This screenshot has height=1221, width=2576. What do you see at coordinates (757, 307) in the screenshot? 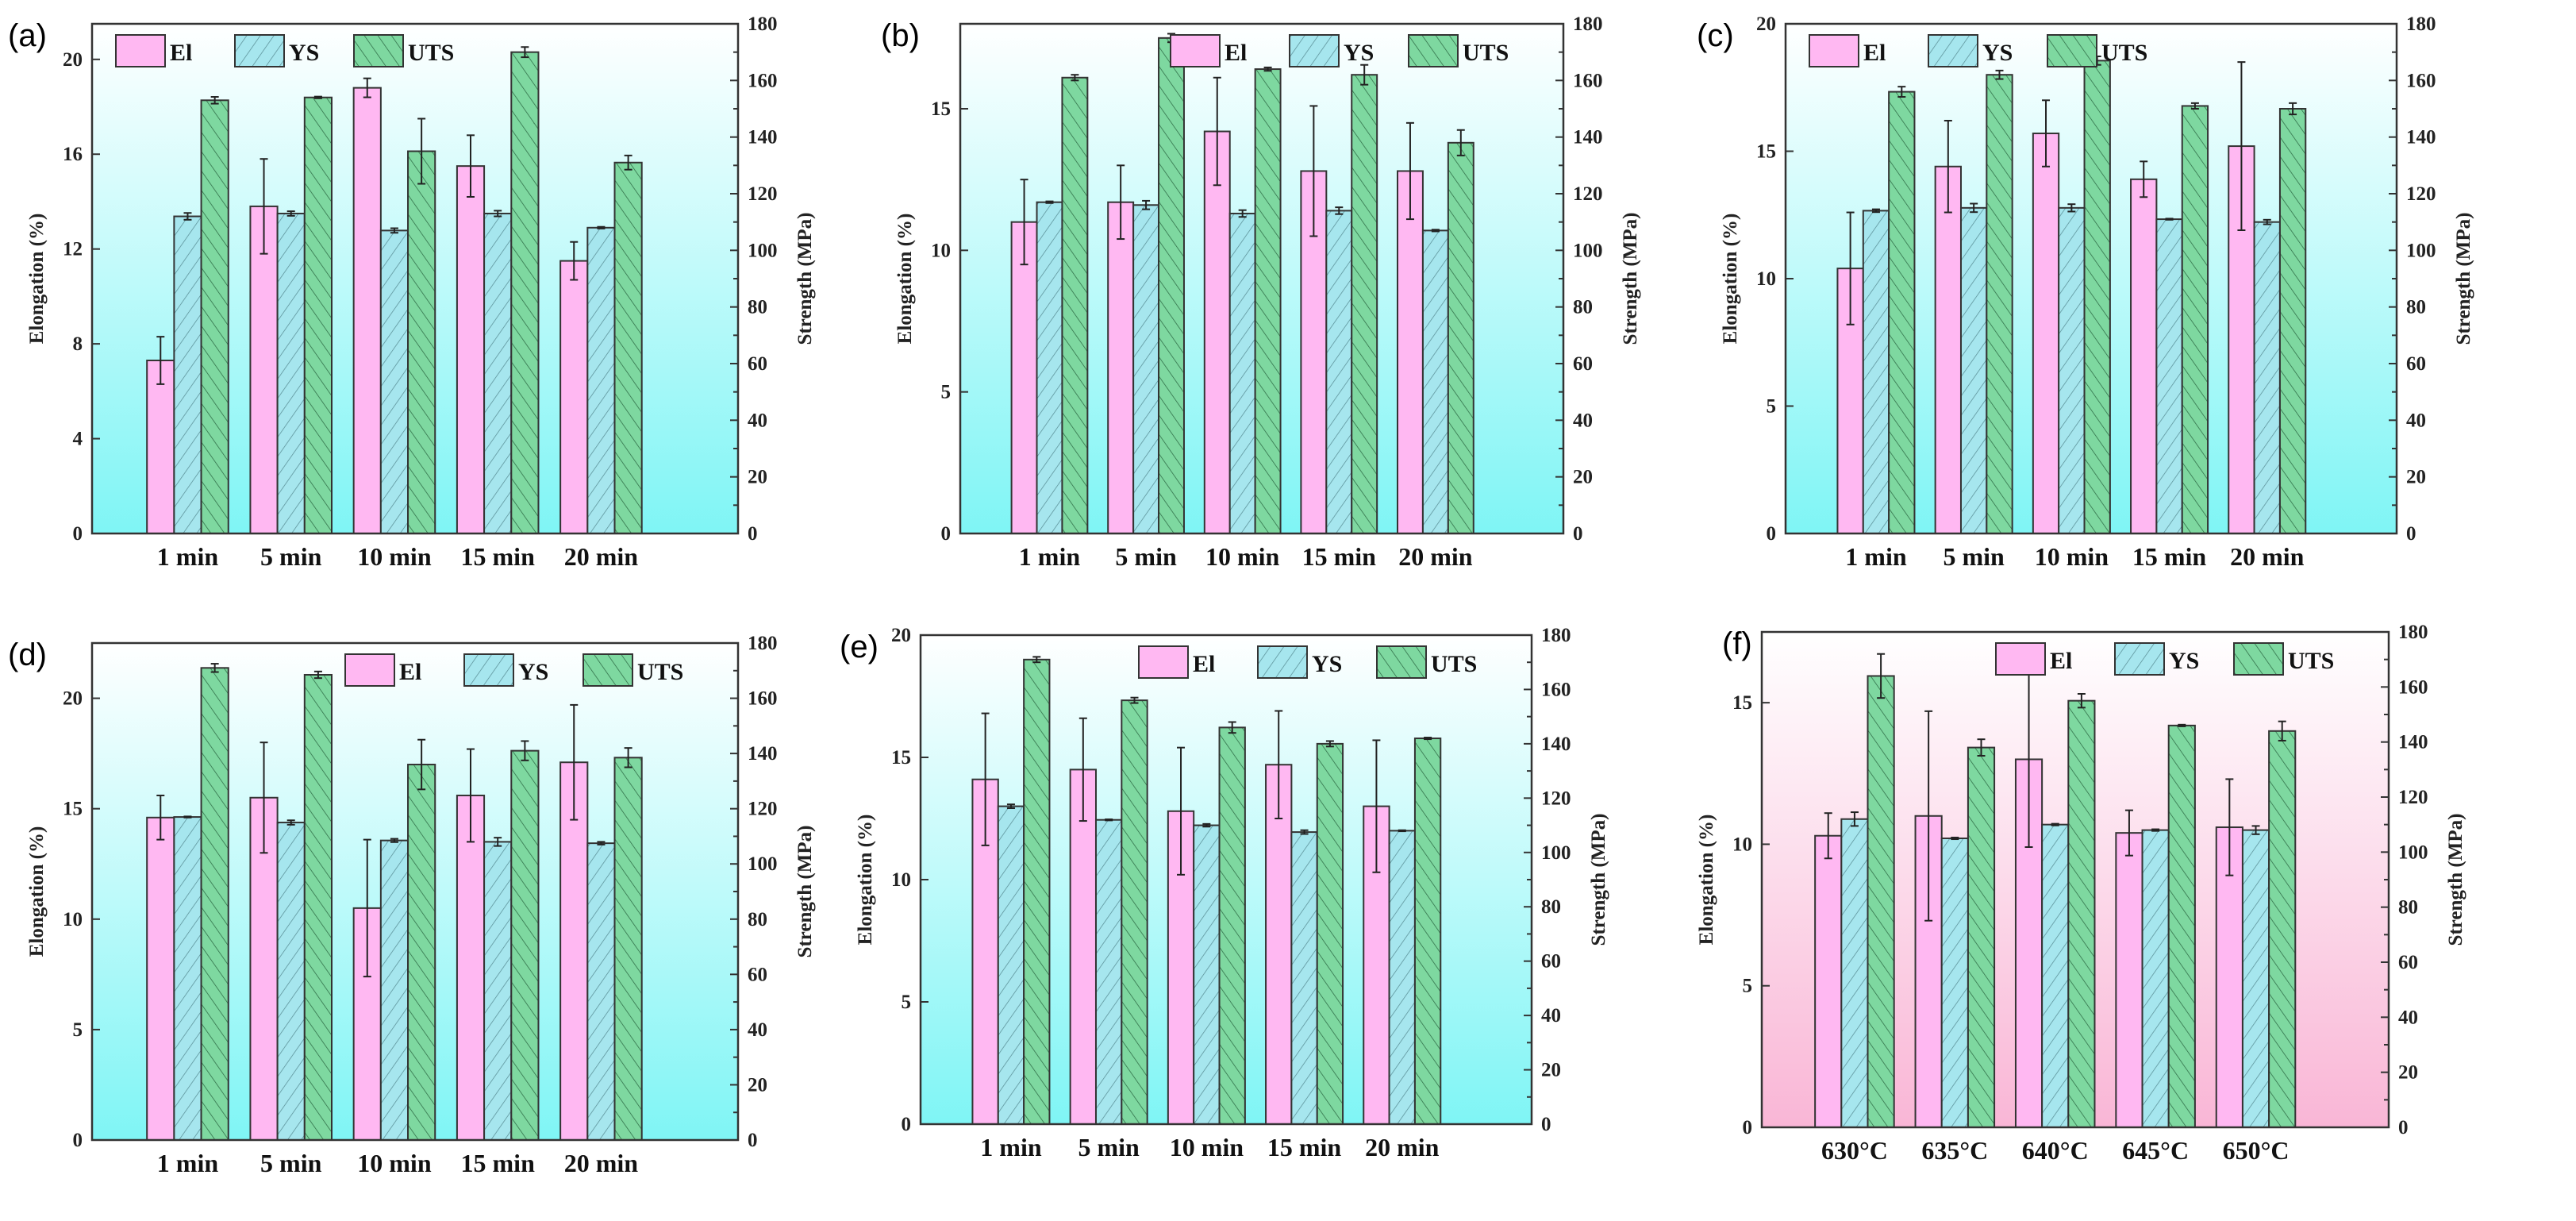
I see `right-tick-label: 80` at bounding box center [757, 307].